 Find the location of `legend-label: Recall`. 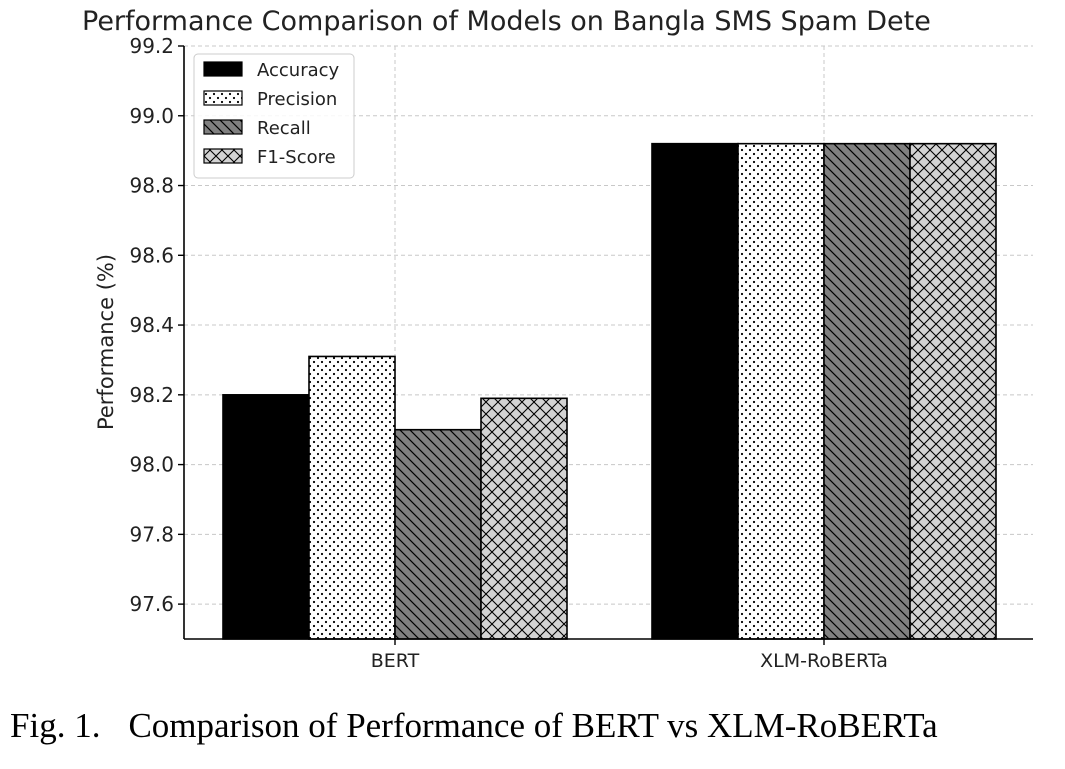

legend-label: Recall is located at coordinates (284, 128).